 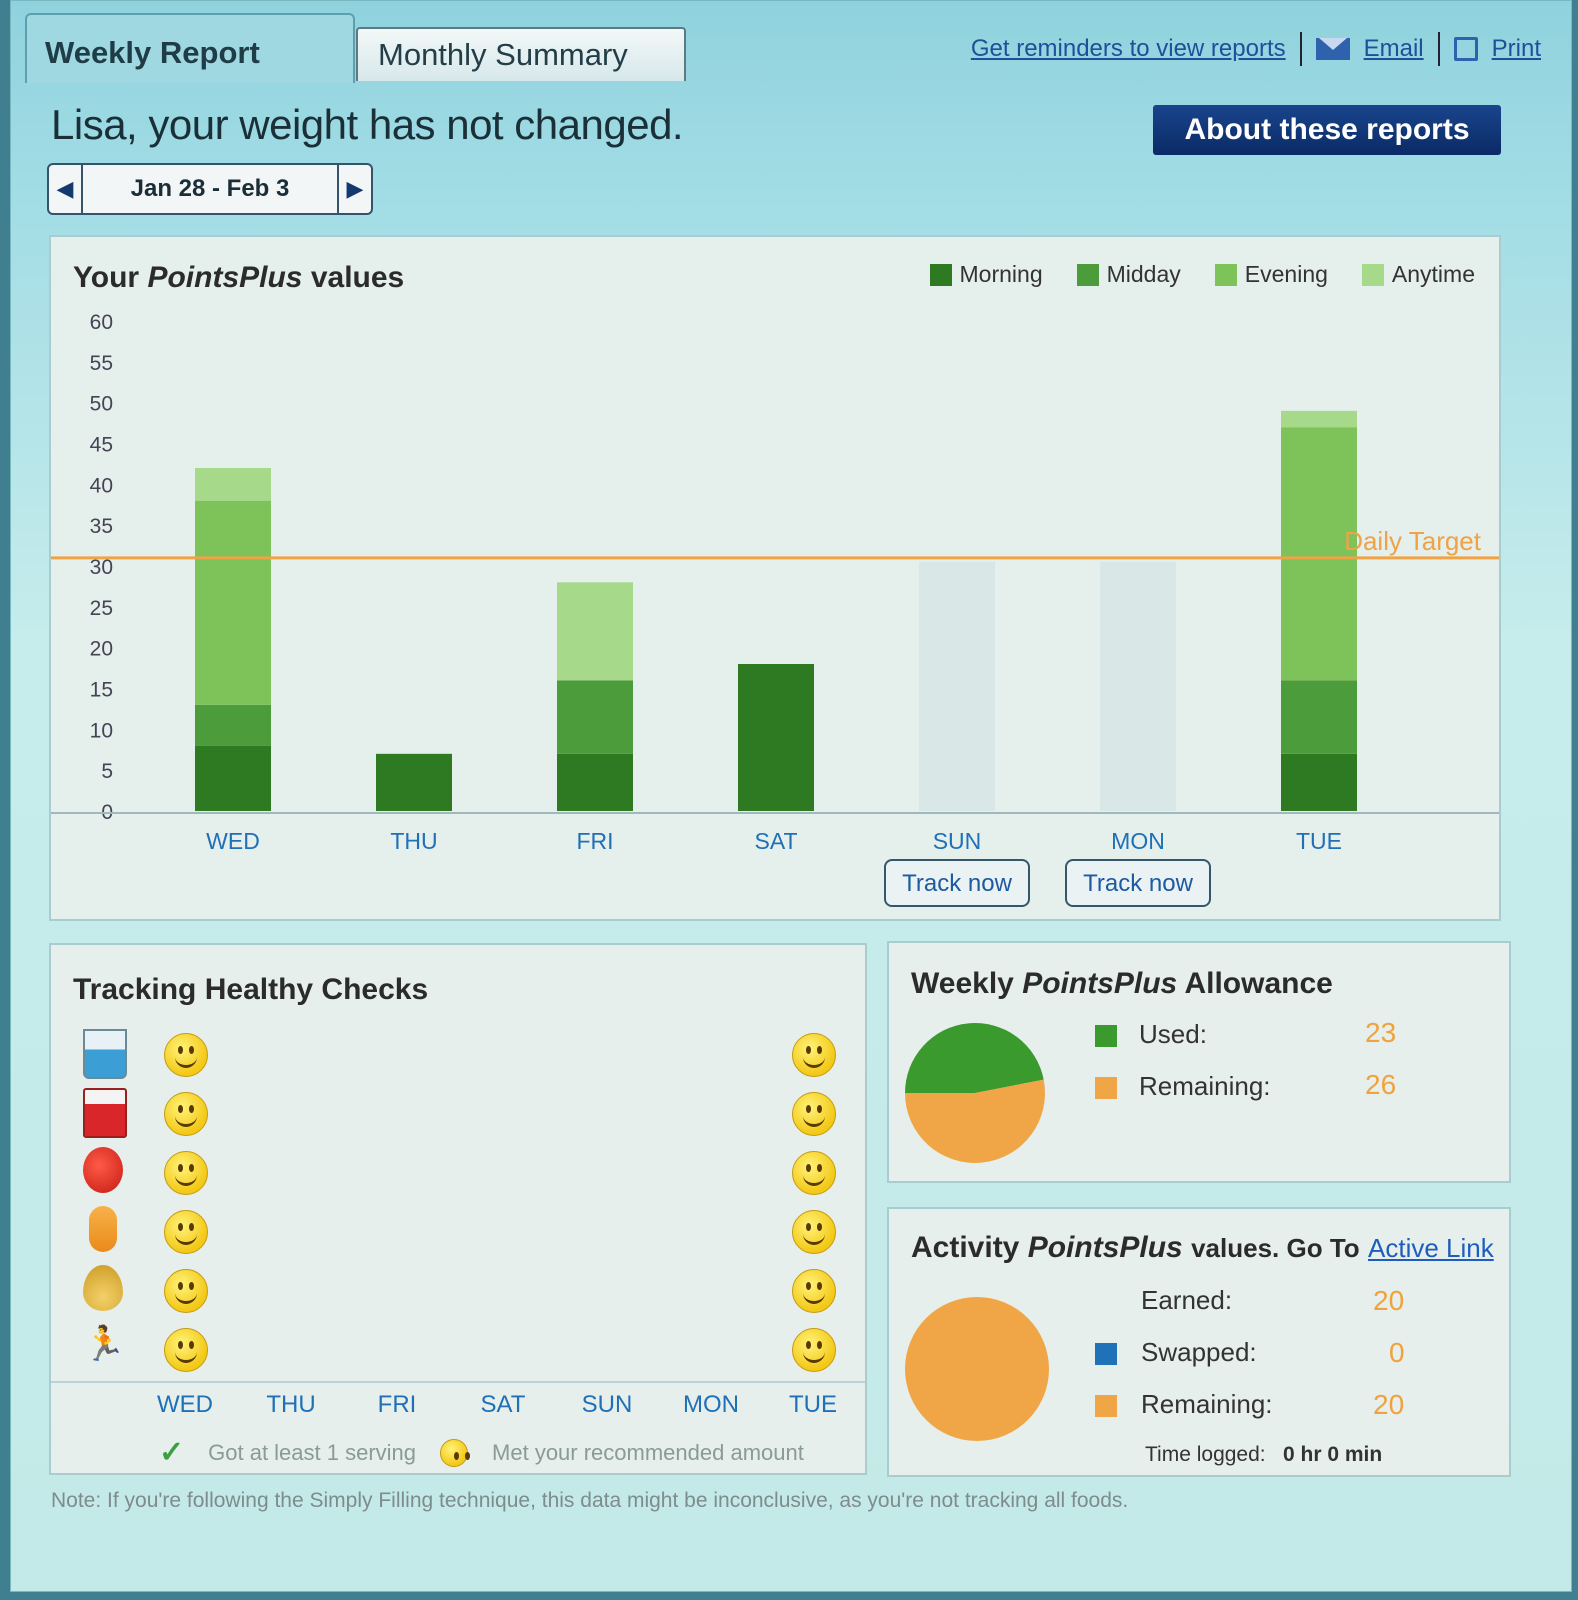 What do you see at coordinates (1319, 419) in the screenshot?
I see `bar-anytime` at bounding box center [1319, 419].